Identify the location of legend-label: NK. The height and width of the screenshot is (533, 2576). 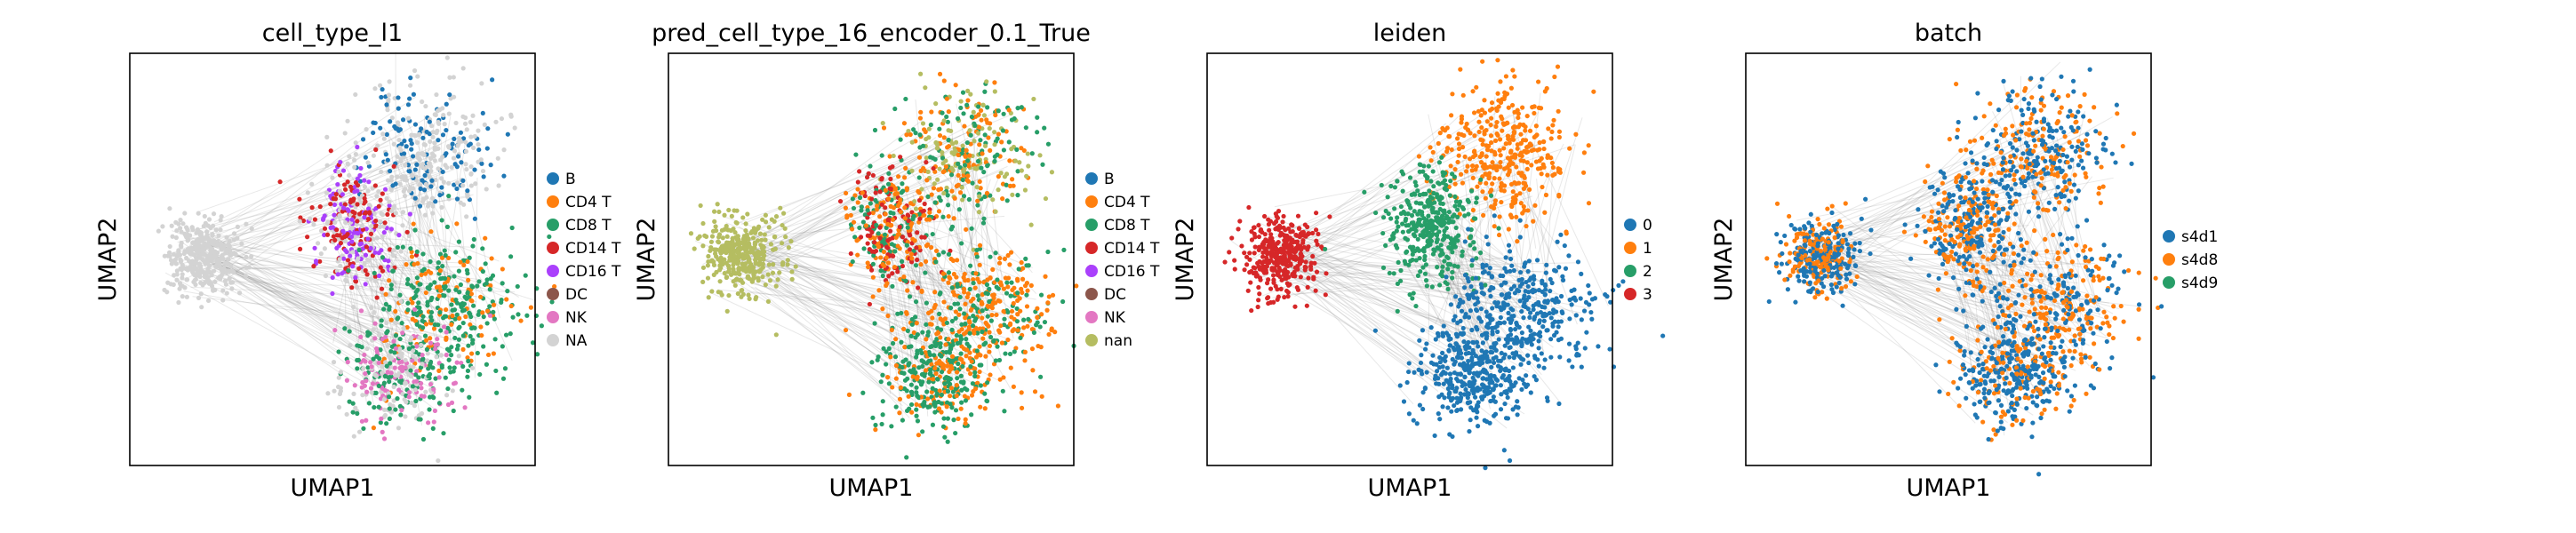
(1115, 318).